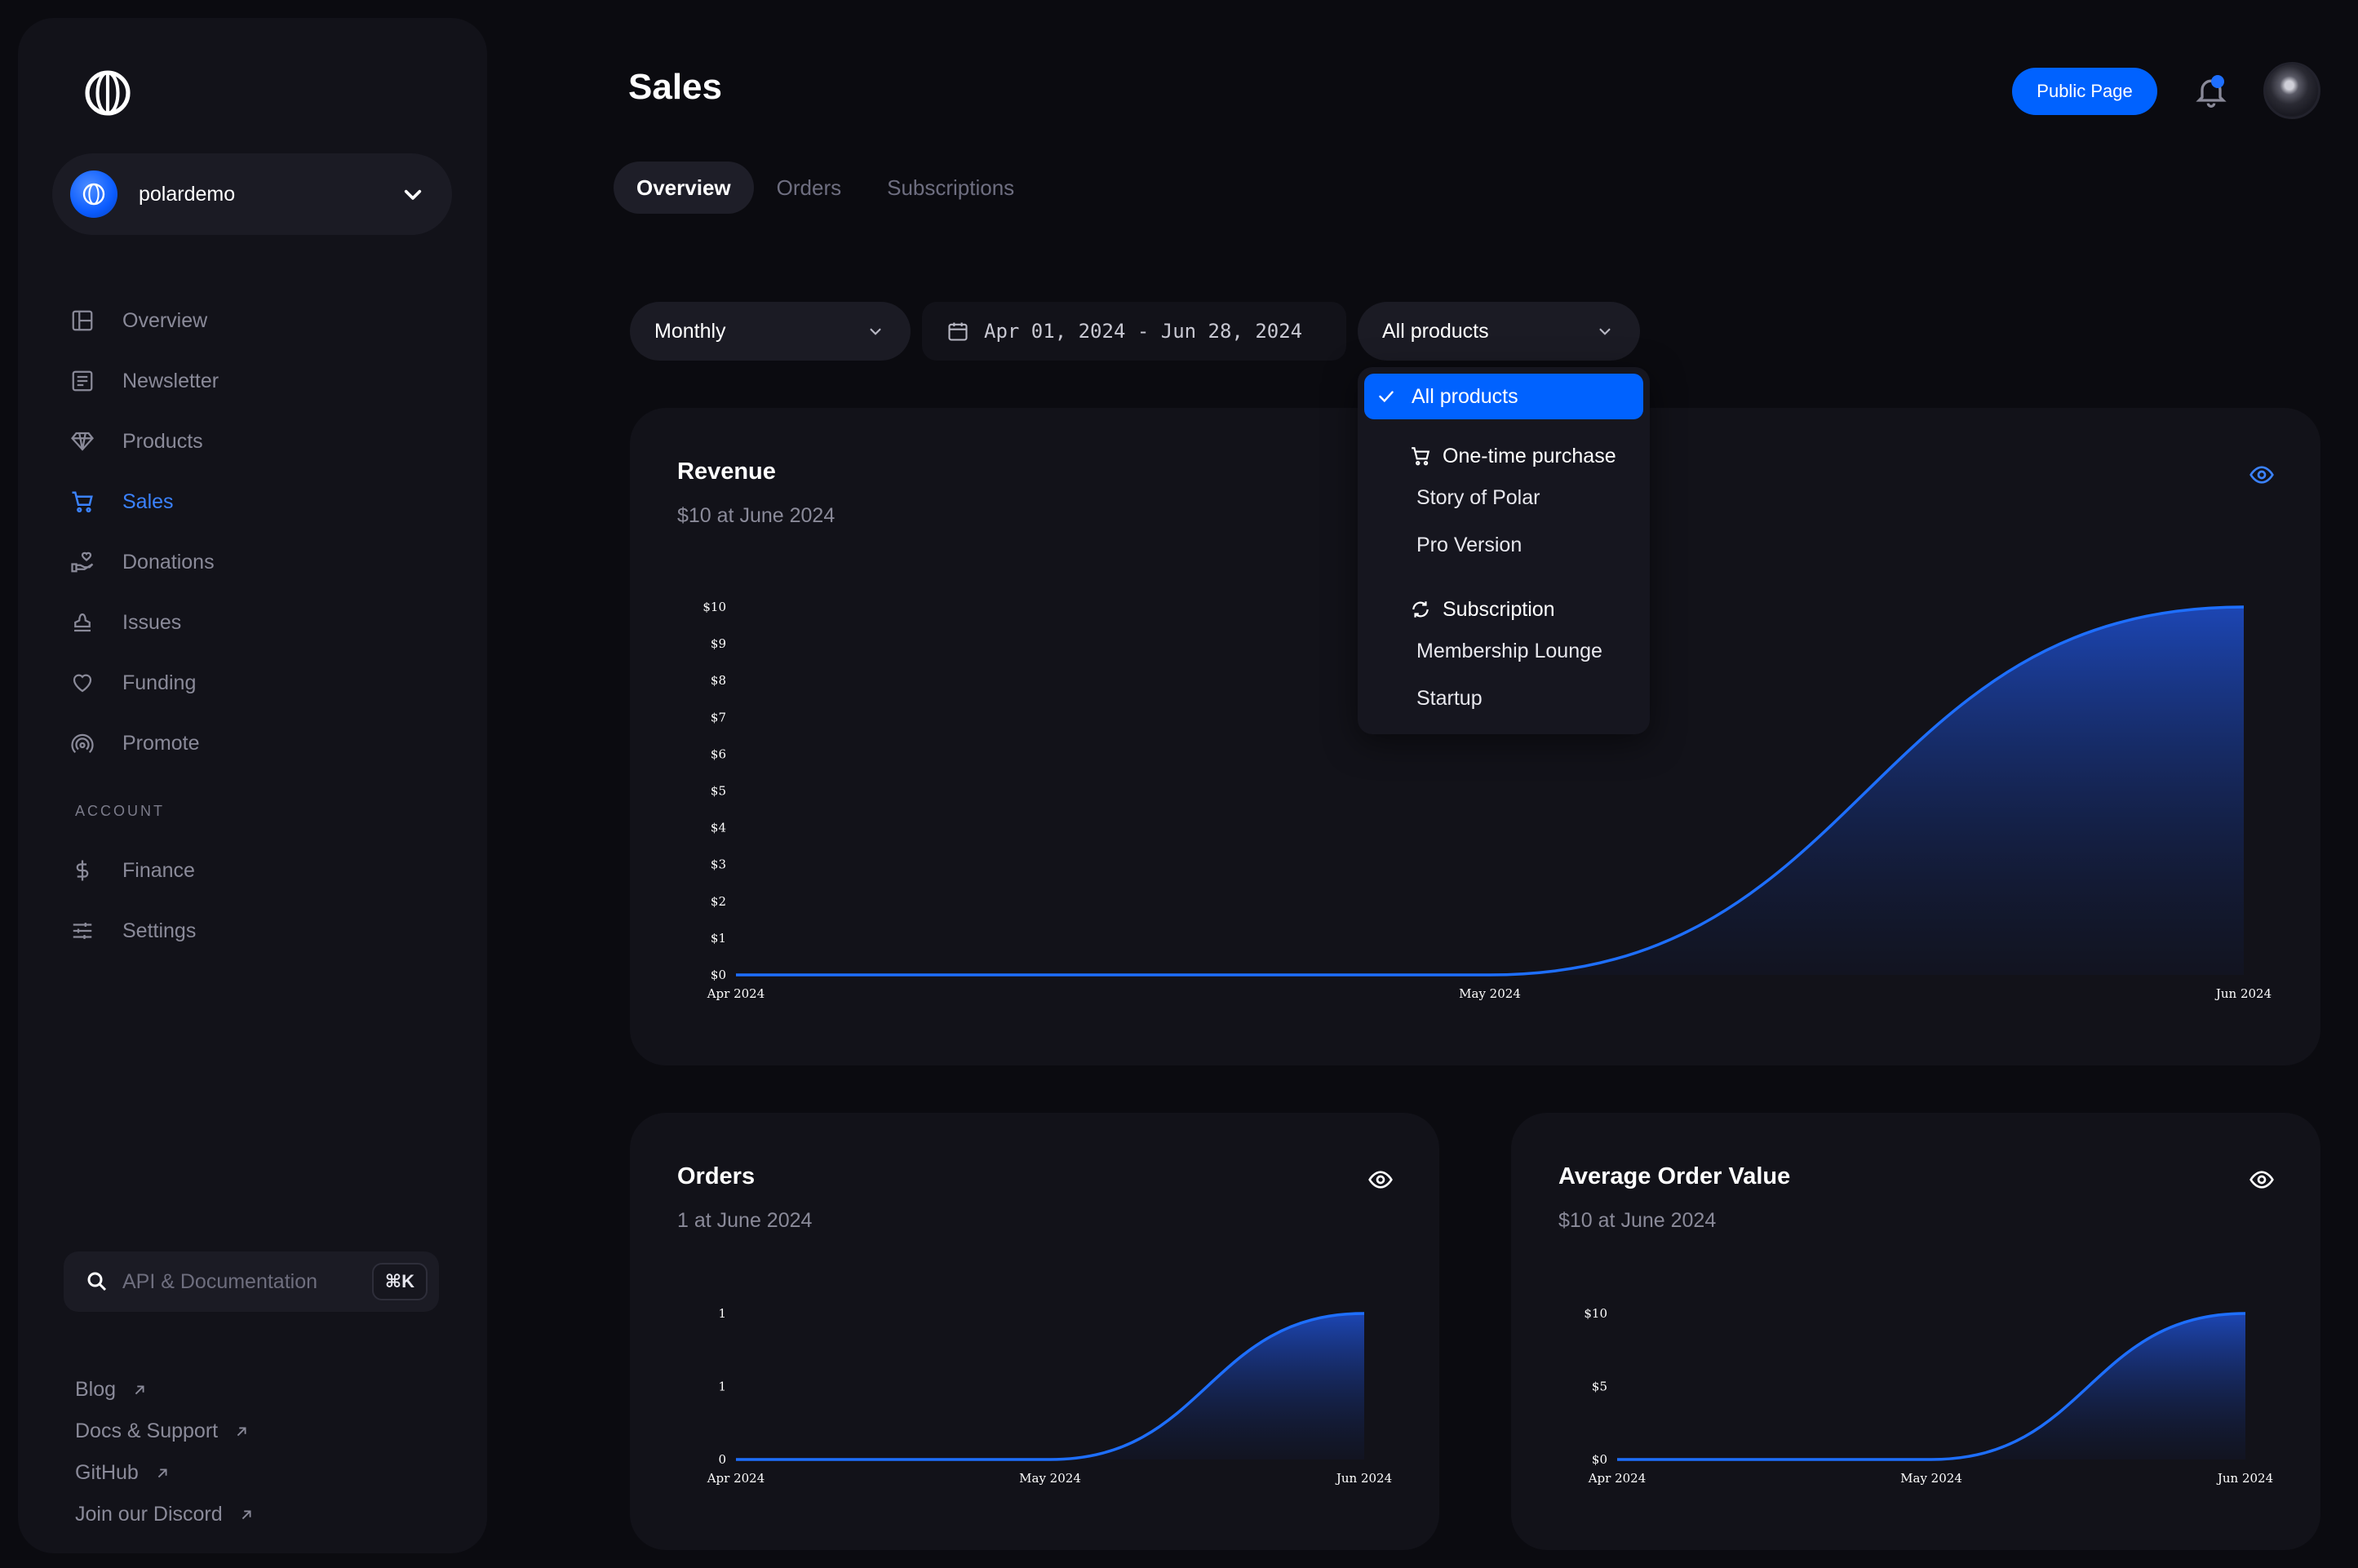 This screenshot has width=2358, height=1568. I want to click on menu-item-label: Story of Polar, so click(1478, 497).